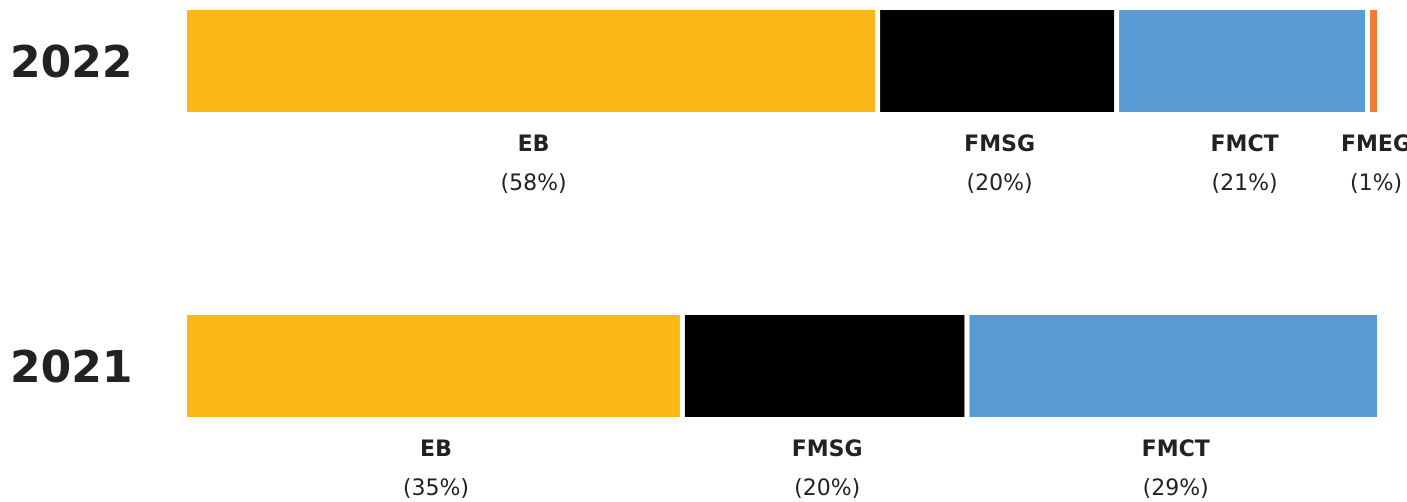  What do you see at coordinates (71, 62) in the screenshot?
I see `year-label: 2022` at bounding box center [71, 62].